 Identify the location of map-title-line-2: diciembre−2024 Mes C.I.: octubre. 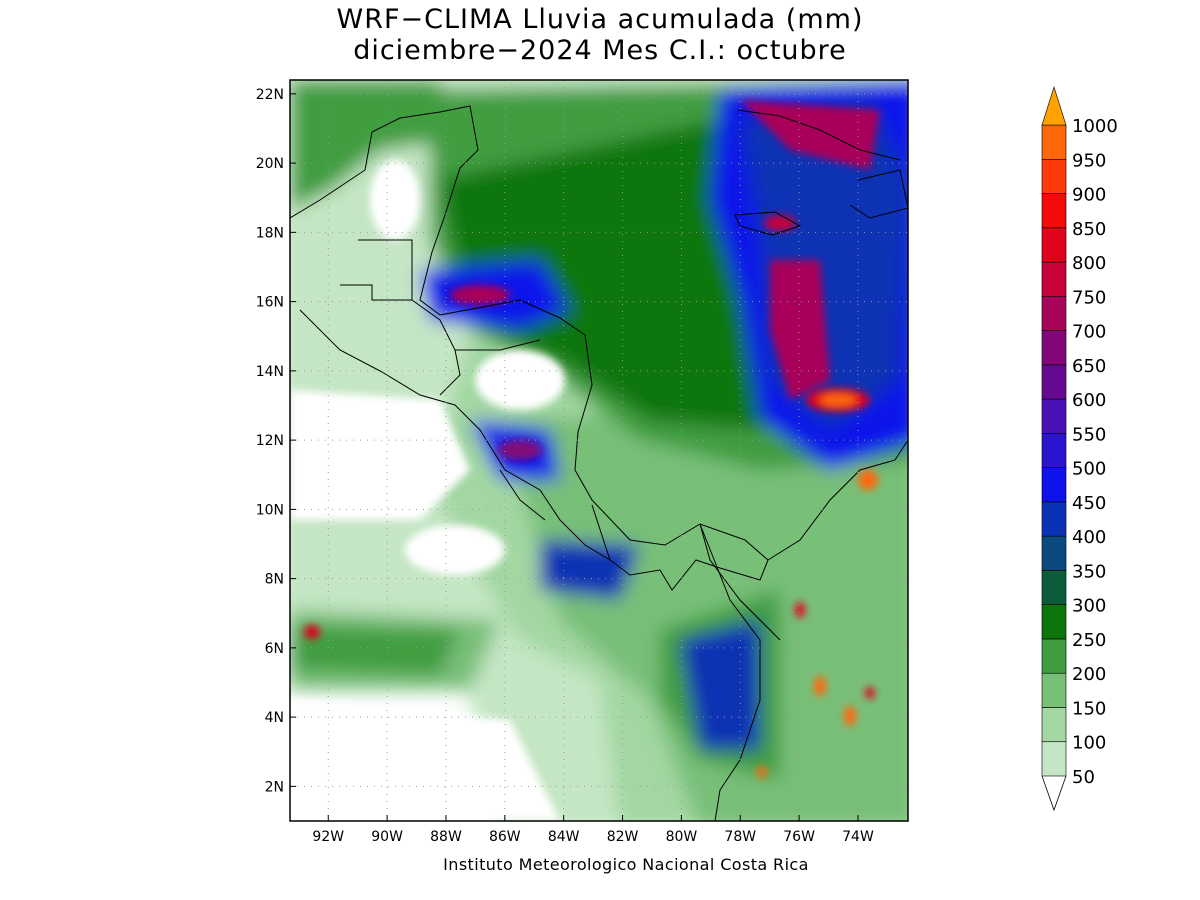
(600, 50).